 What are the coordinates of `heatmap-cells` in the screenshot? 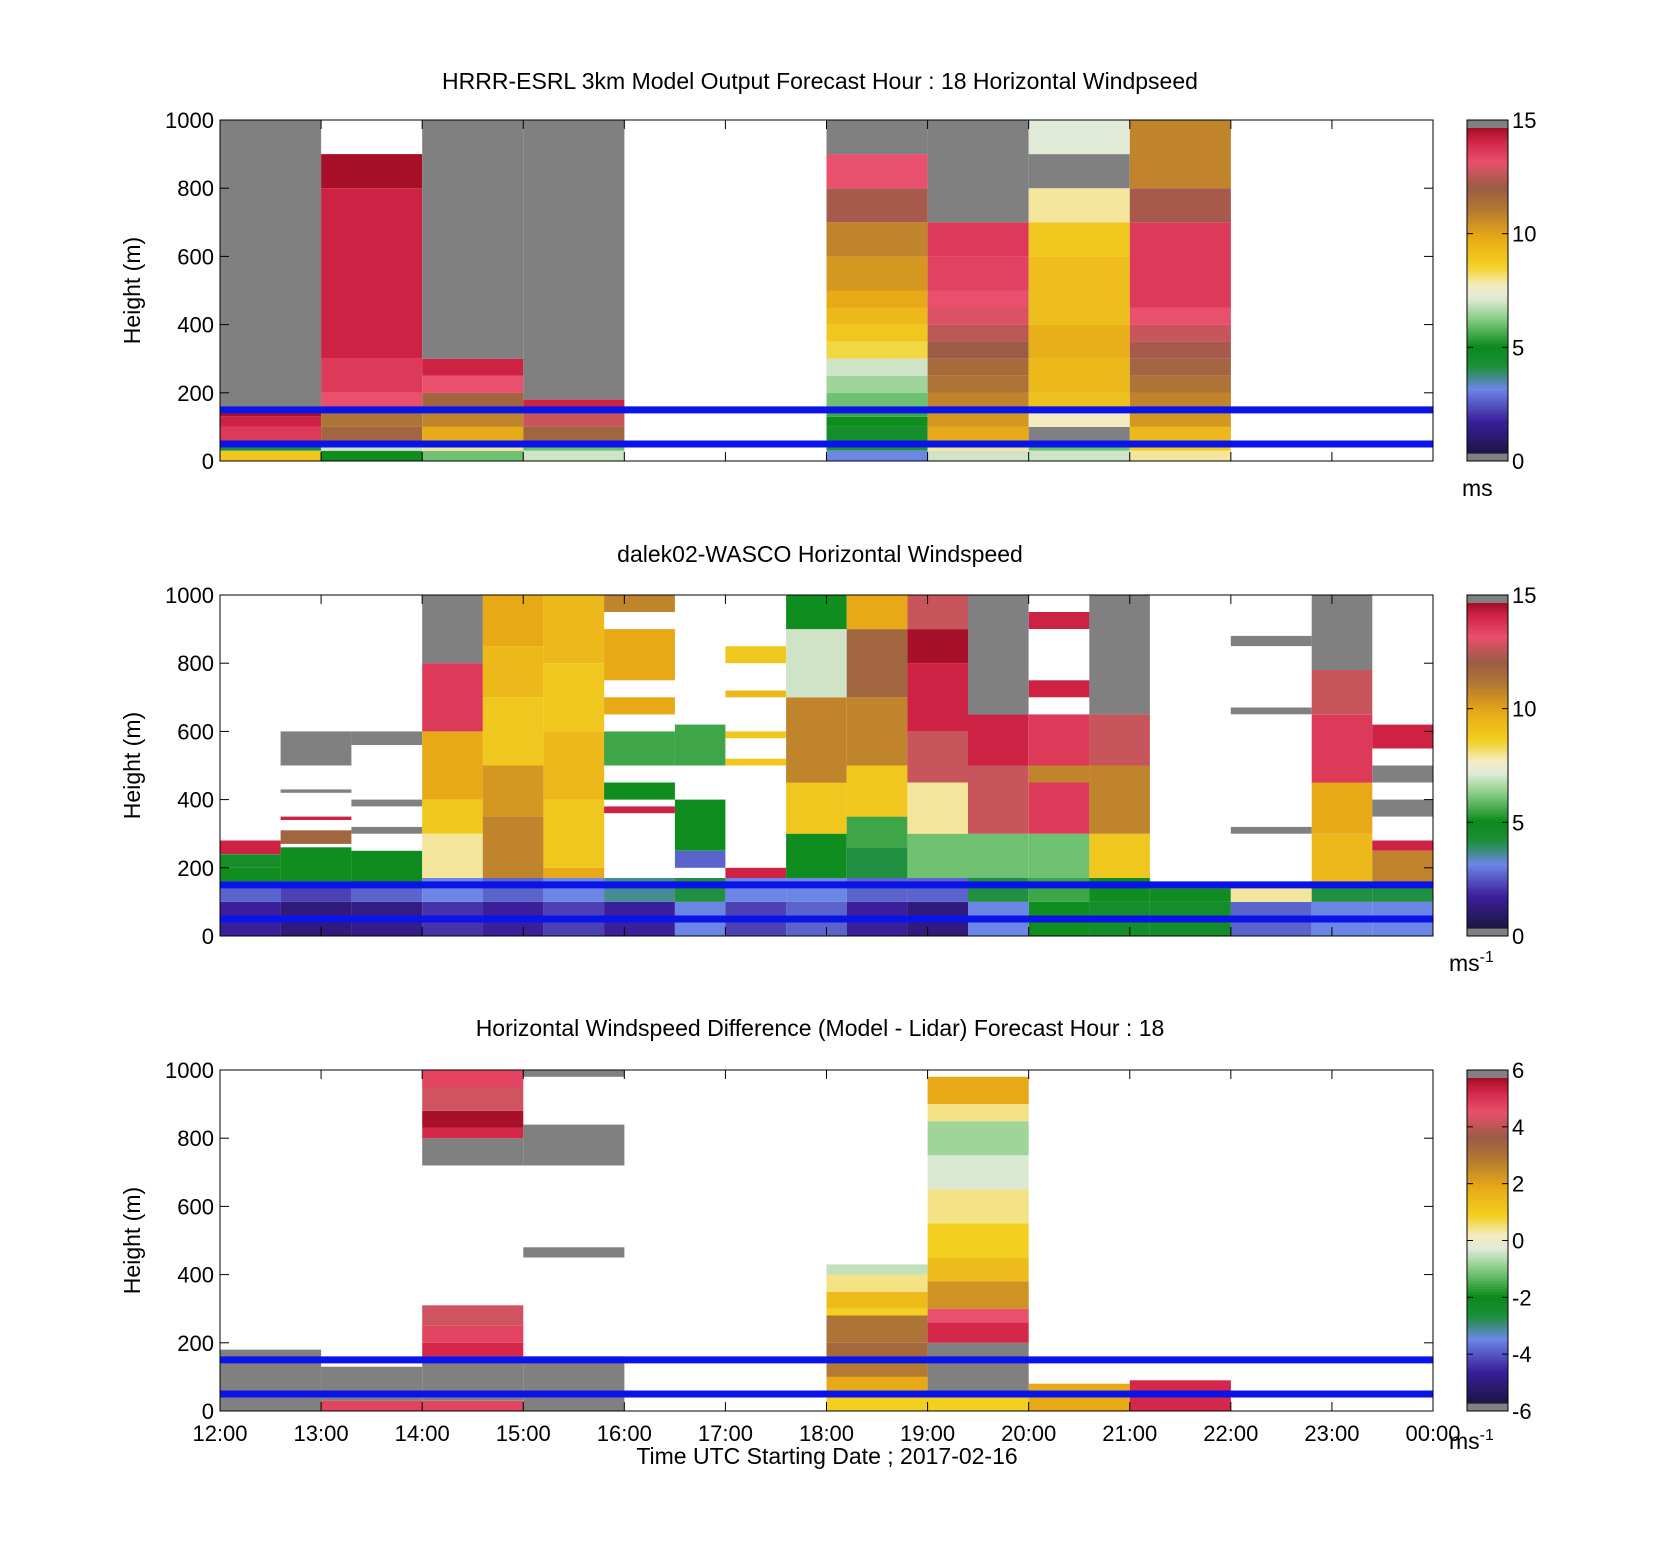 It's located at (725, 290).